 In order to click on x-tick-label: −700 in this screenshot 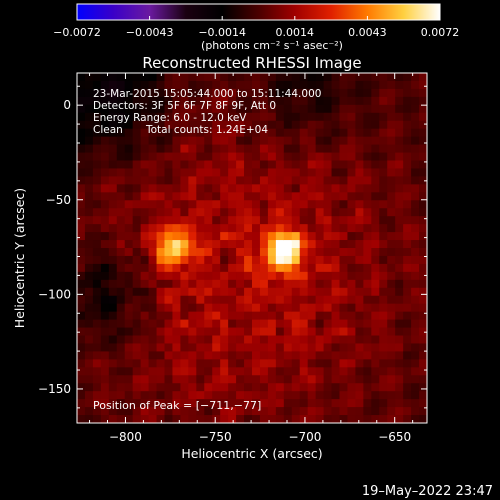, I will do `click(304, 437)`.